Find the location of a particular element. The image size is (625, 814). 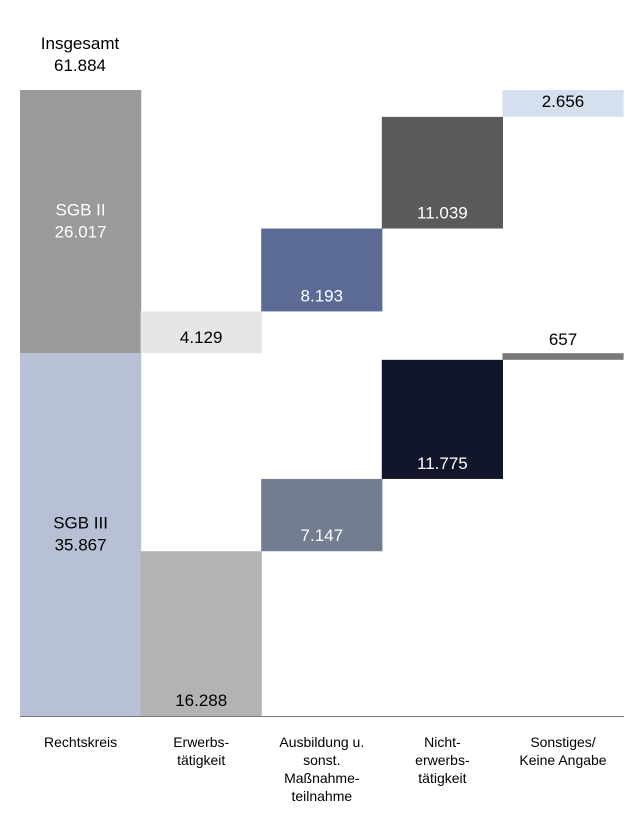

data-label: 7.147 is located at coordinates (322, 535).